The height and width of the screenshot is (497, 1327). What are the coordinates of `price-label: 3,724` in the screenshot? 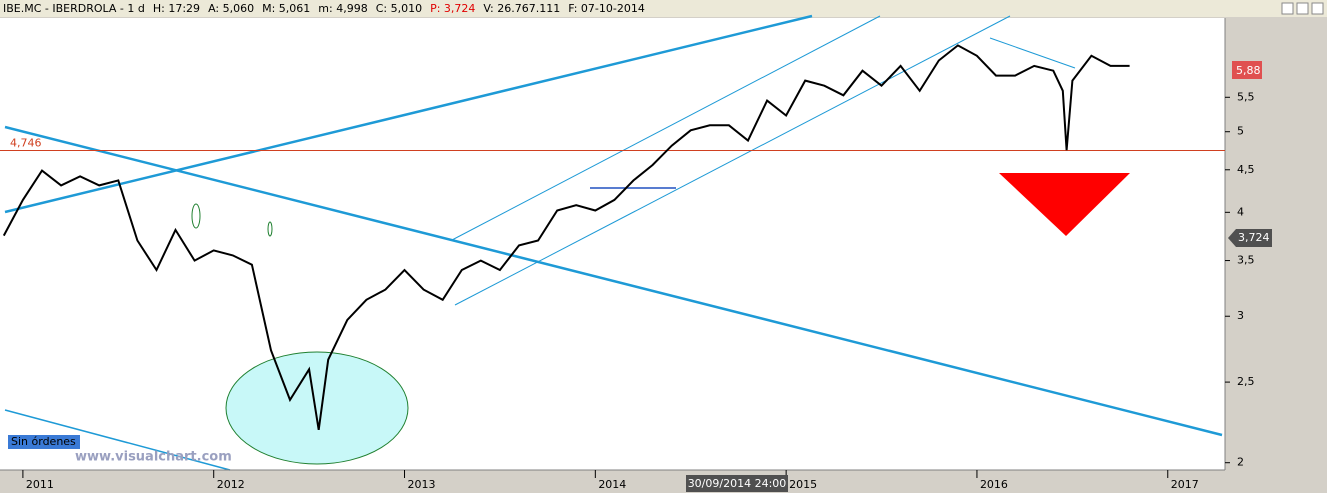 It's located at (1254, 237).